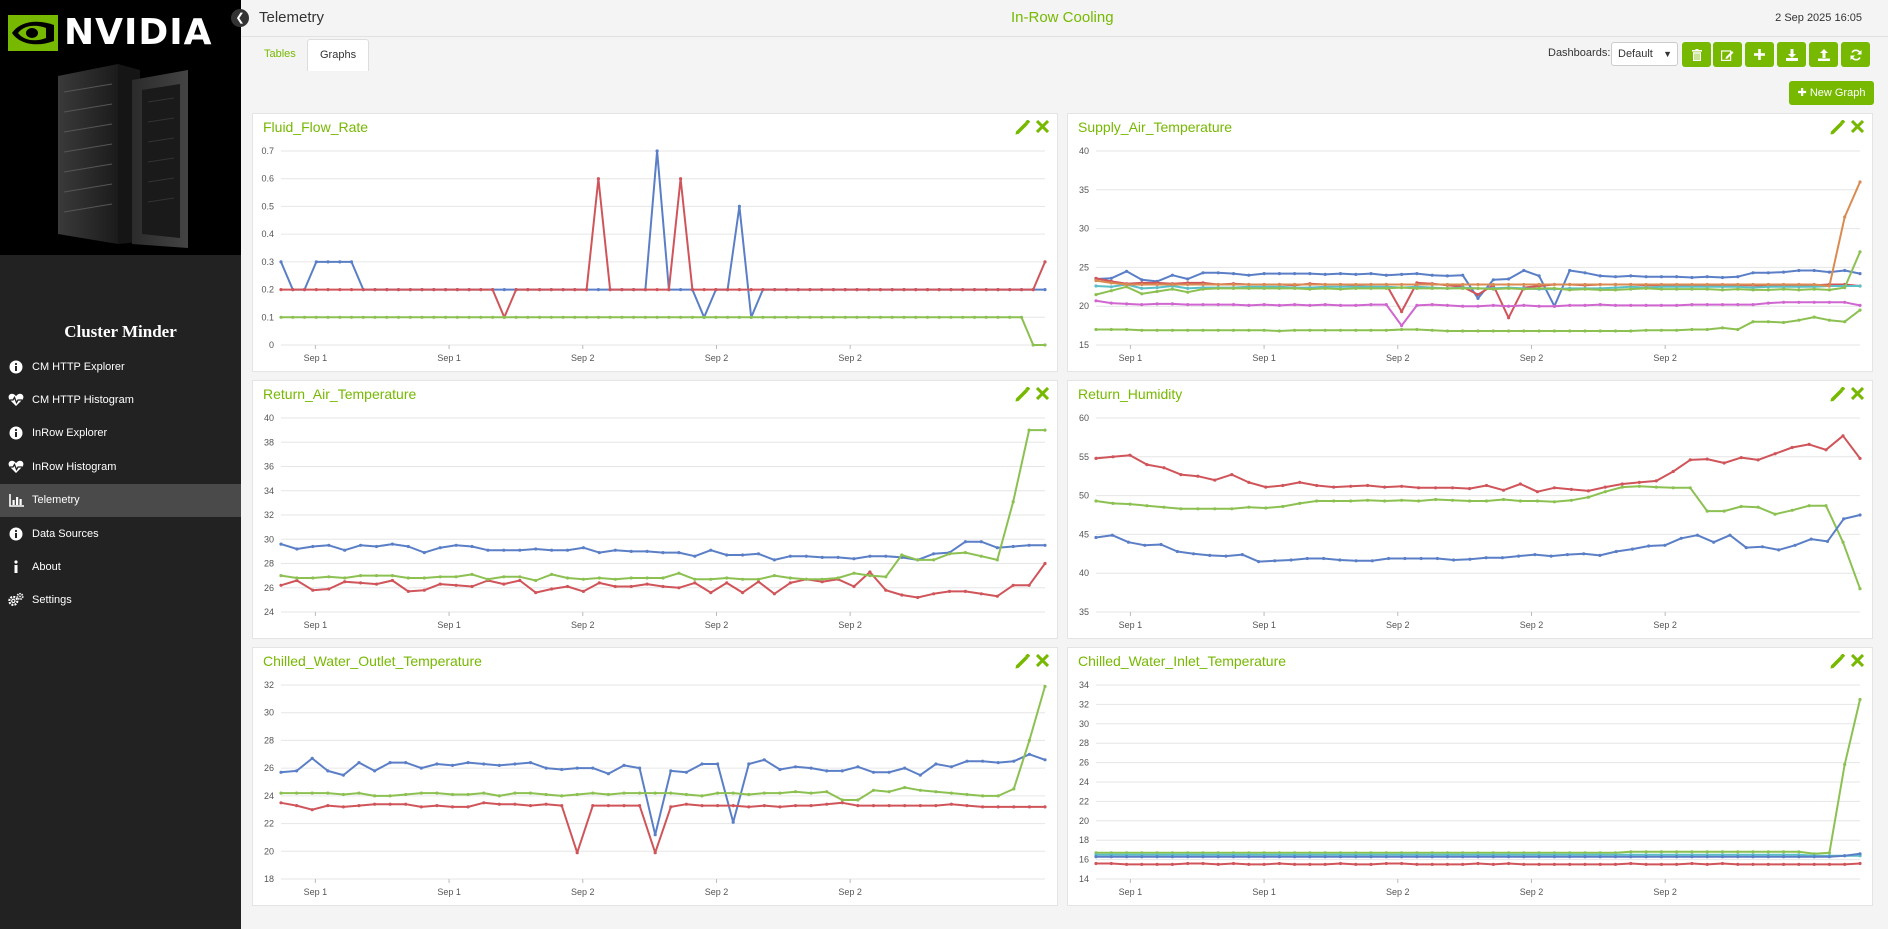  Describe the element at coordinates (240, 18) in the screenshot. I see `sidebar-collapse-button: ❮` at that location.